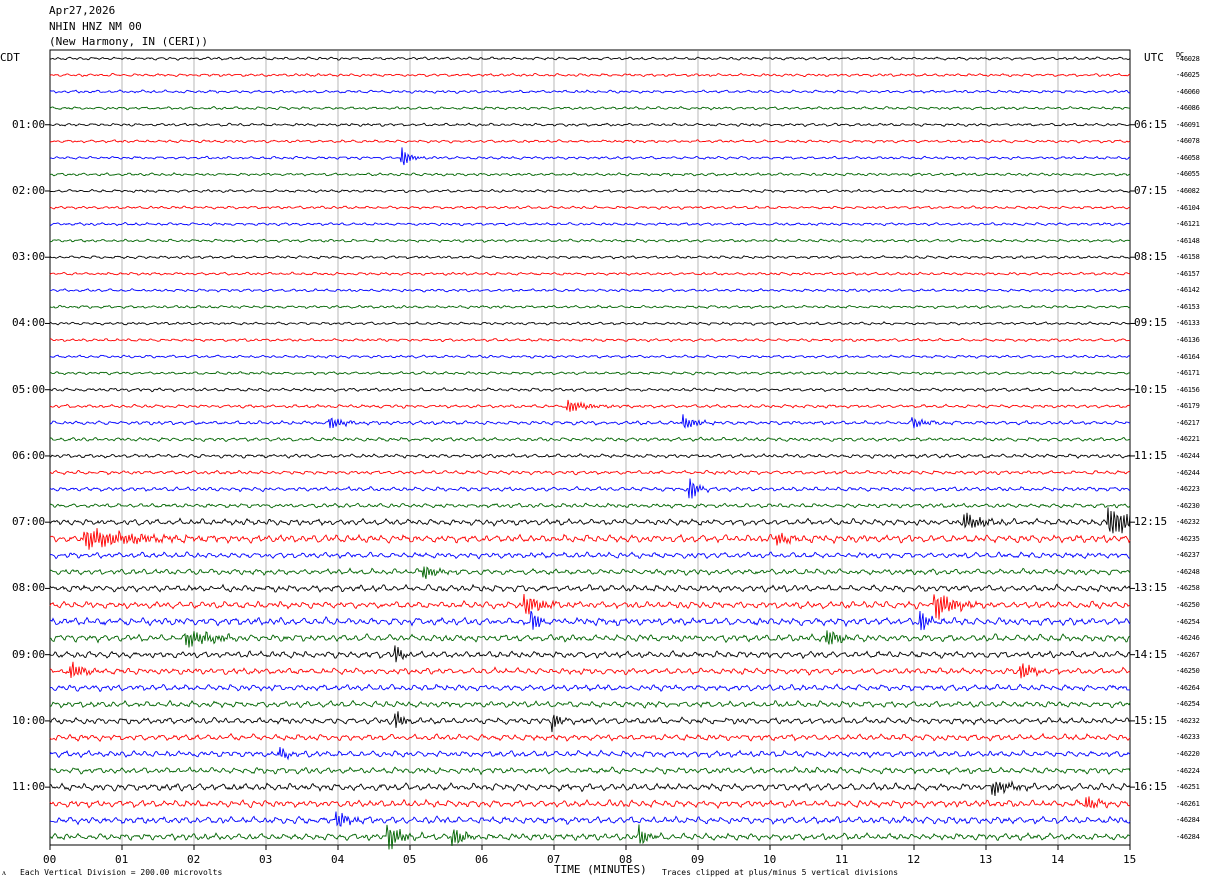 The image size is (1210, 886). I want to click on cdt-hour-label: 01:00, so click(29, 124).